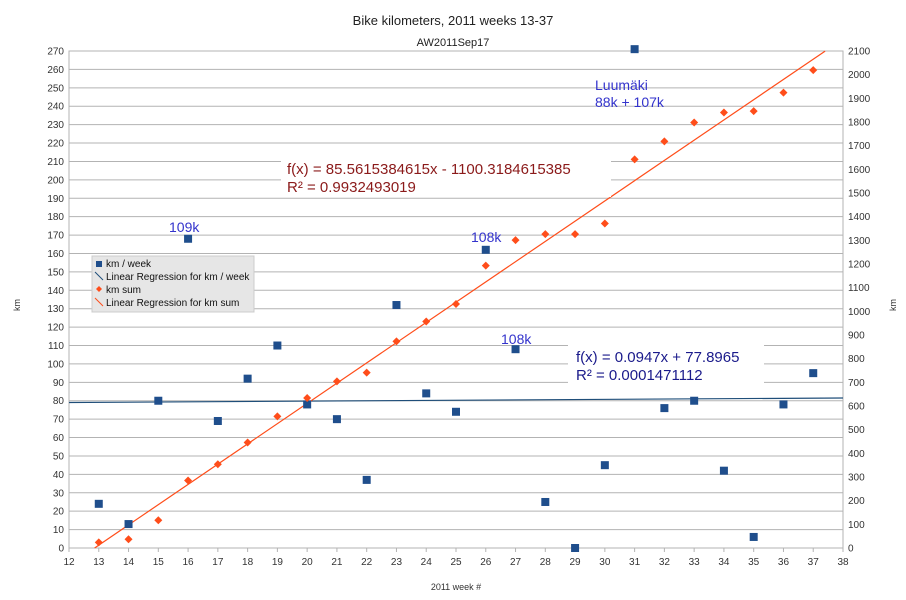 The width and height of the screenshot is (906, 600). I want to click on legend-label-km-week-regression: Linear Regression for km / week, so click(178, 277).